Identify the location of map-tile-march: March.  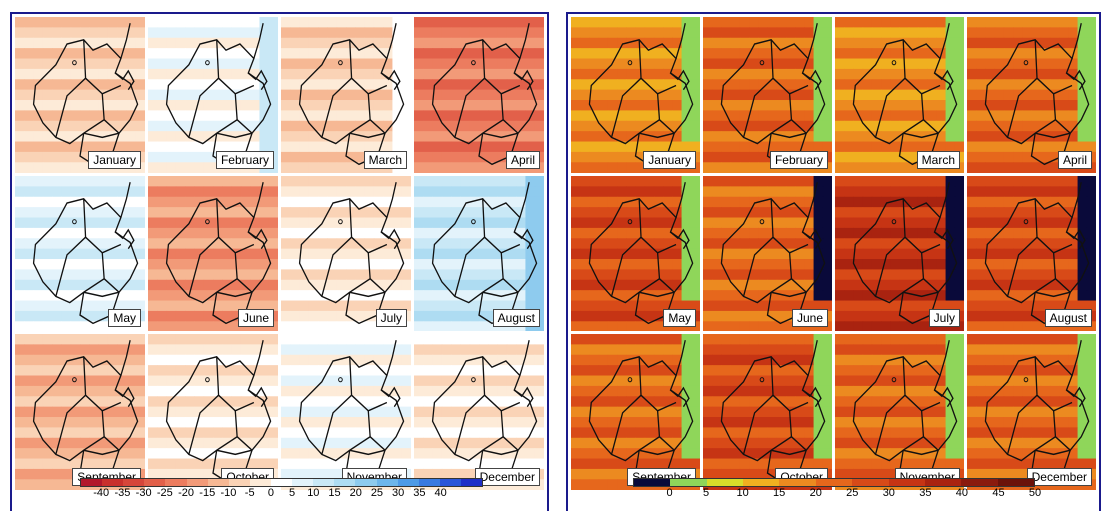
(346, 95).